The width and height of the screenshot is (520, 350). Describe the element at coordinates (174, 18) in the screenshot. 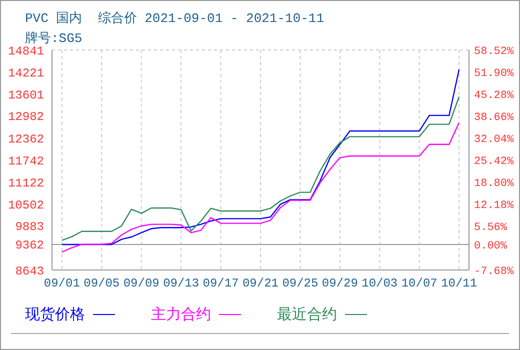

I see `chart-title: PVC 国内 综合价 2021-09-01 - 2021-10-11` at that location.